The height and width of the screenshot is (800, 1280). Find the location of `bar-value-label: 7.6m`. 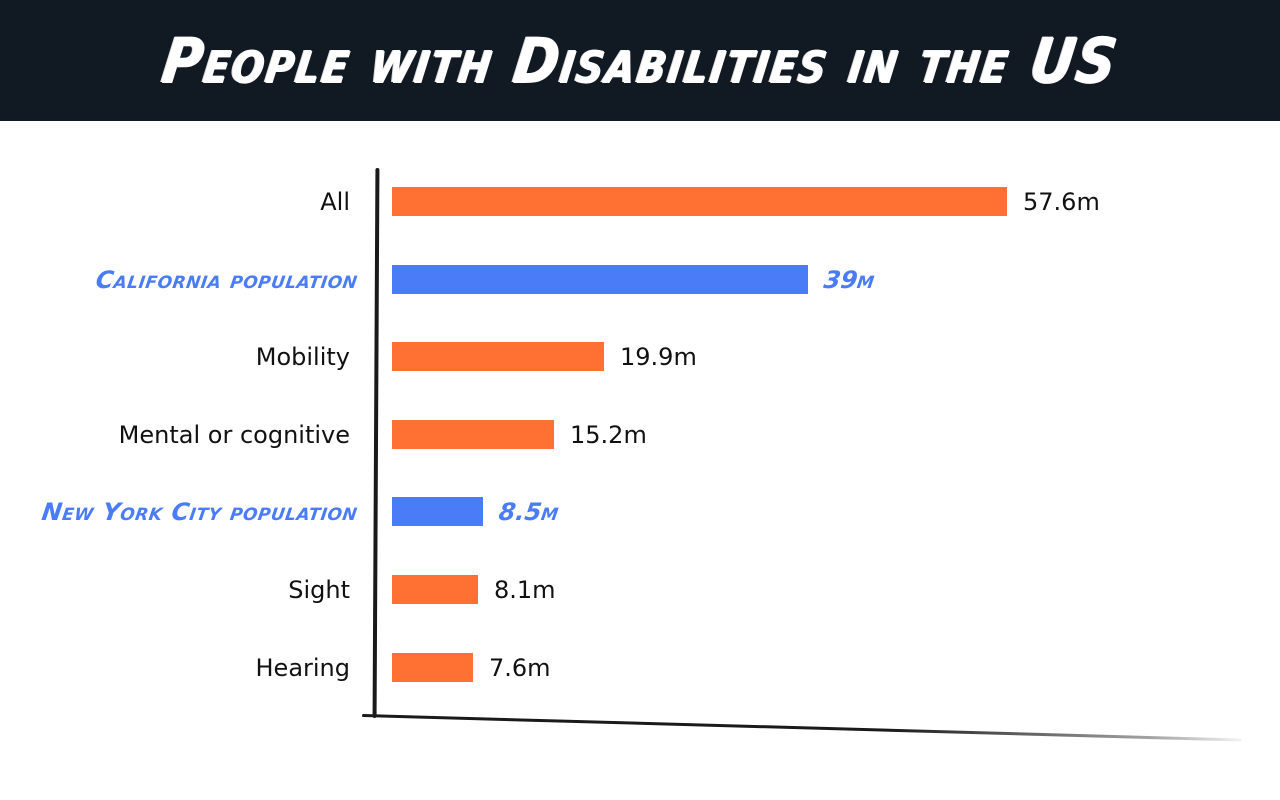

bar-value-label: 7.6m is located at coordinates (520, 668).